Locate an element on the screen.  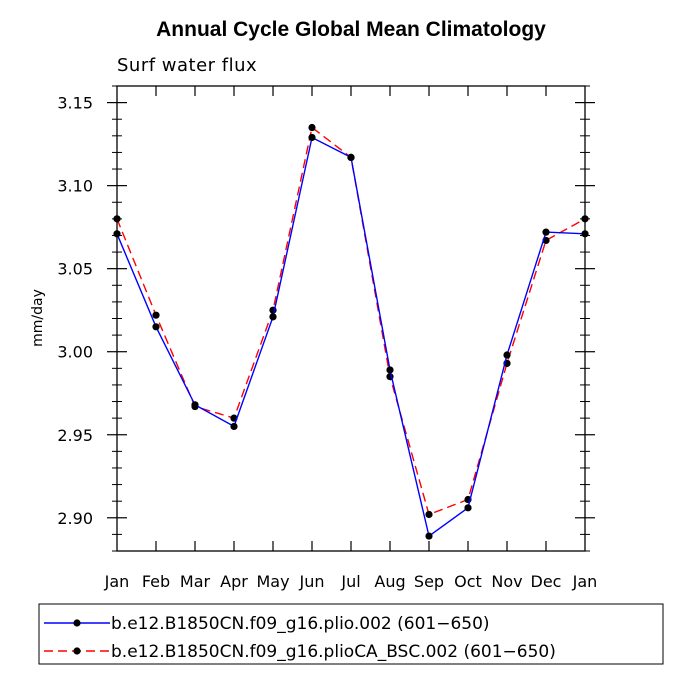
y-tick-label: 2.90 is located at coordinates (75, 518).